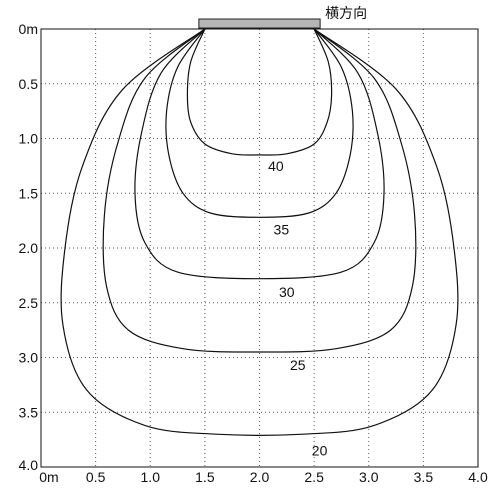 This screenshot has width=499, height=488. Describe the element at coordinates (260, 477) in the screenshot. I see `x-tick-label: 2.0` at that location.